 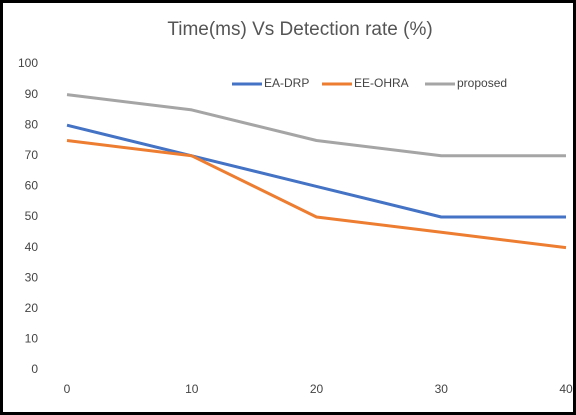 I want to click on y-tick-label: 90, so click(x=32, y=94).